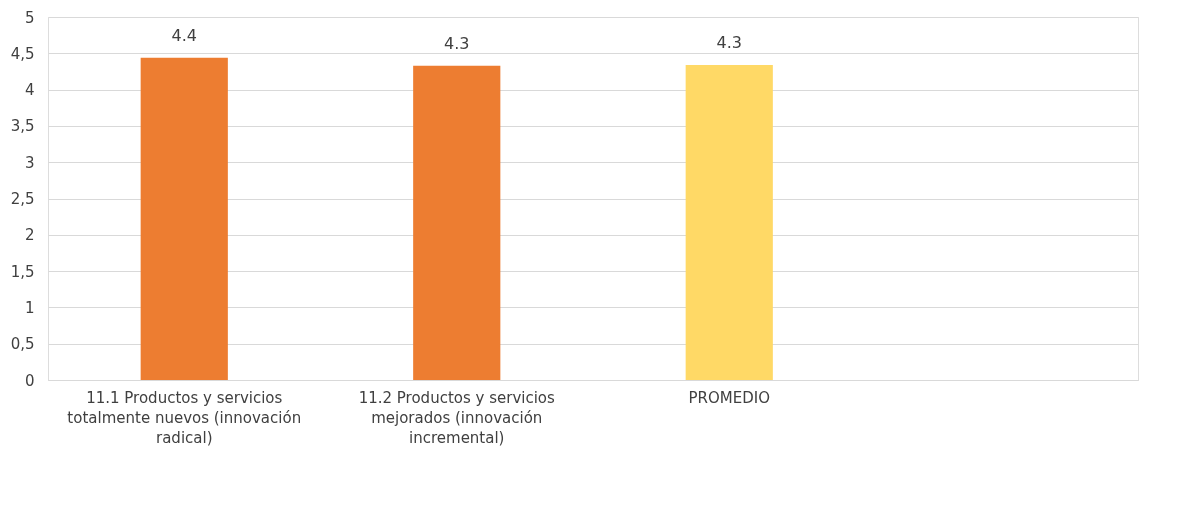 Image resolution: width=1201 pixels, height=515 pixels. What do you see at coordinates (457, 417) in the screenshot?
I see `x-tick-label: 11.2 Productos y servicios mejorados (innovación incremental)` at bounding box center [457, 417].